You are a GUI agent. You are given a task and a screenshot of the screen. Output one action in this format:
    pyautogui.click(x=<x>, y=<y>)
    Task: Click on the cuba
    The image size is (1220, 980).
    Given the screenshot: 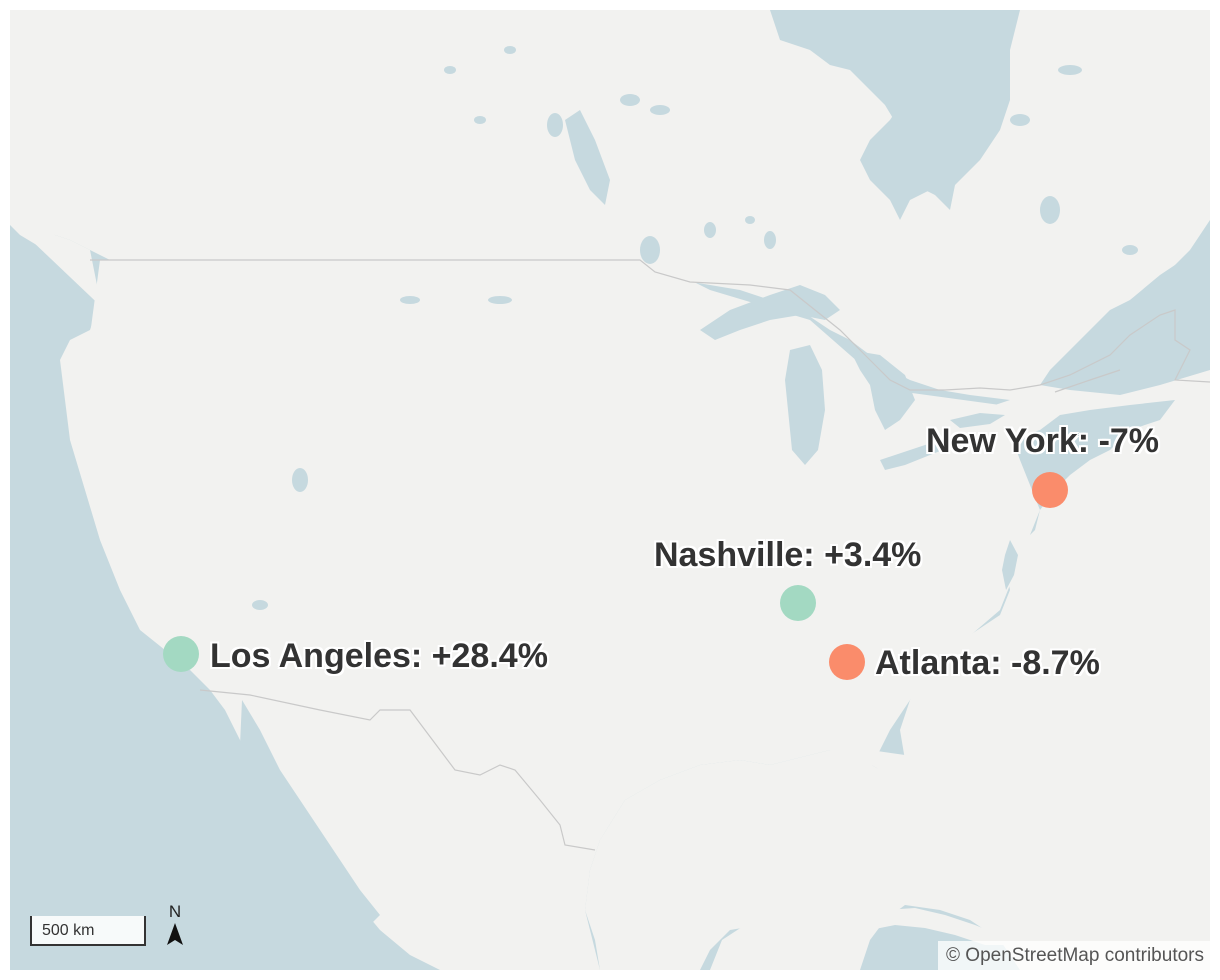 What is the action you would take?
    pyautogui.click(x=932, y=926)
    